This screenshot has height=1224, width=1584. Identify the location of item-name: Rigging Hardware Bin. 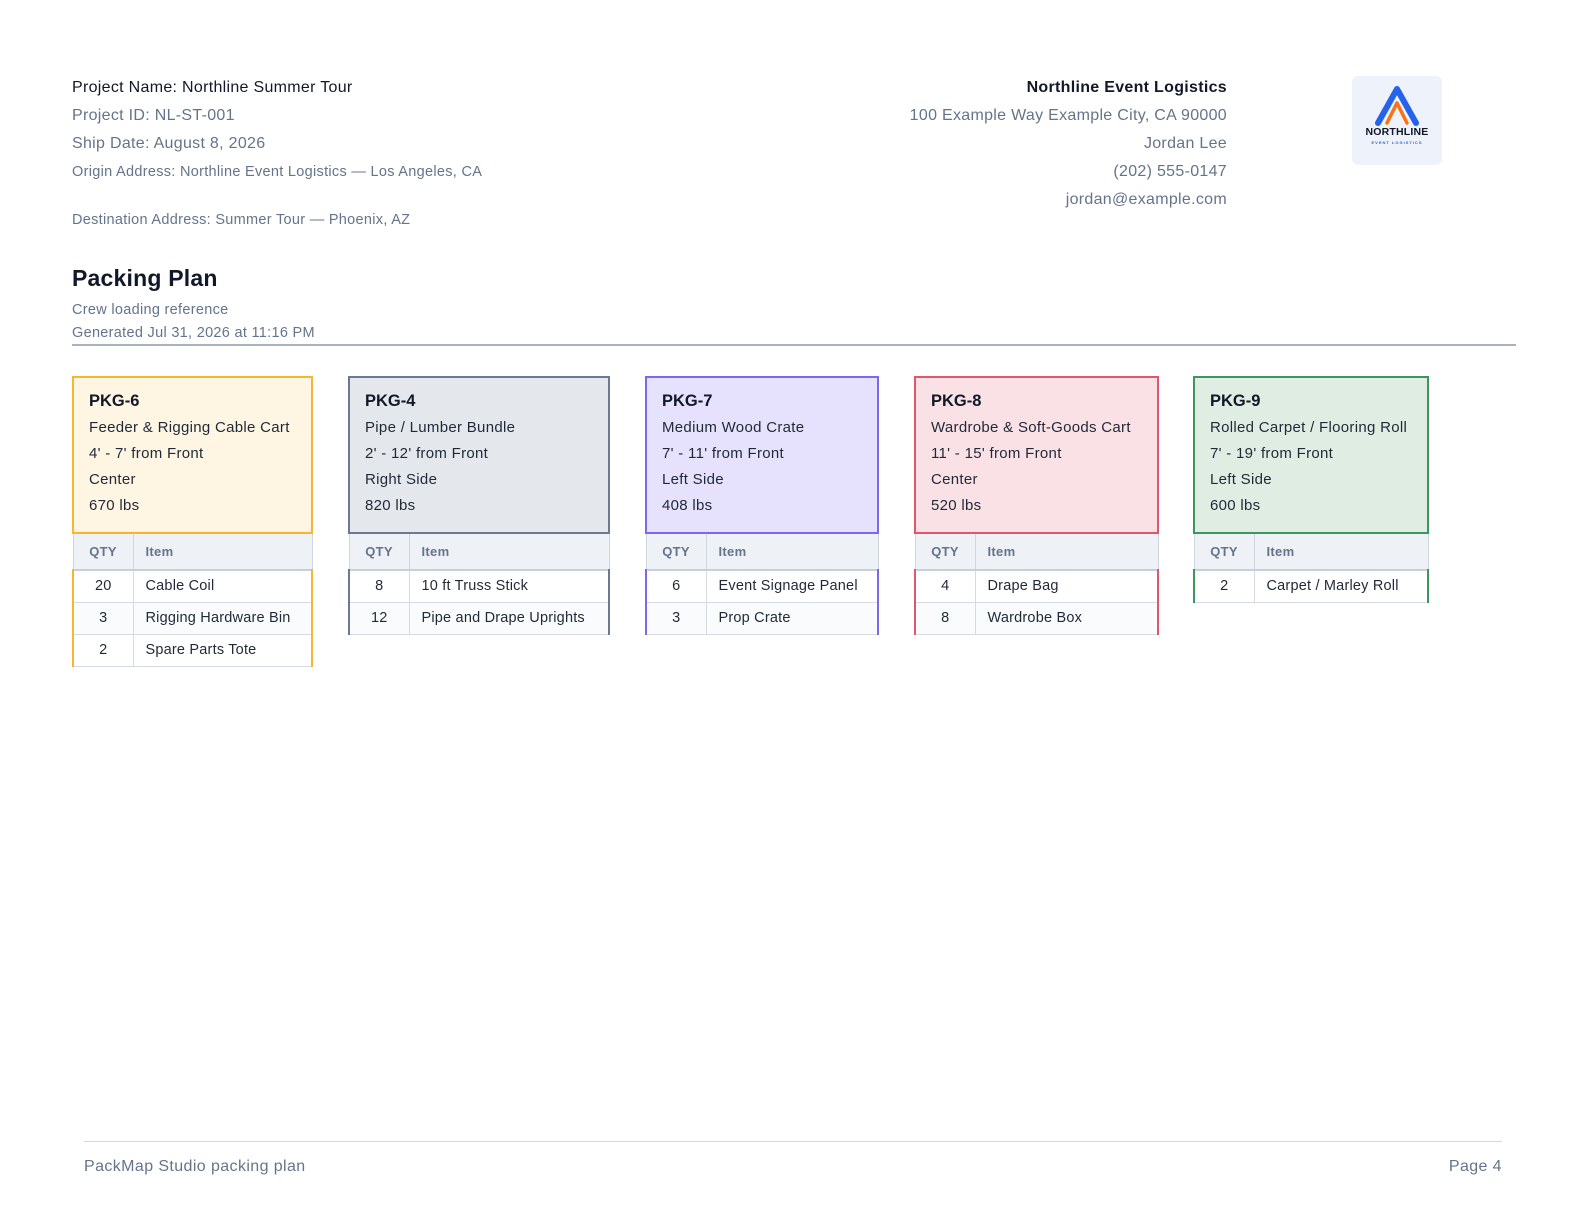
(222, 618).